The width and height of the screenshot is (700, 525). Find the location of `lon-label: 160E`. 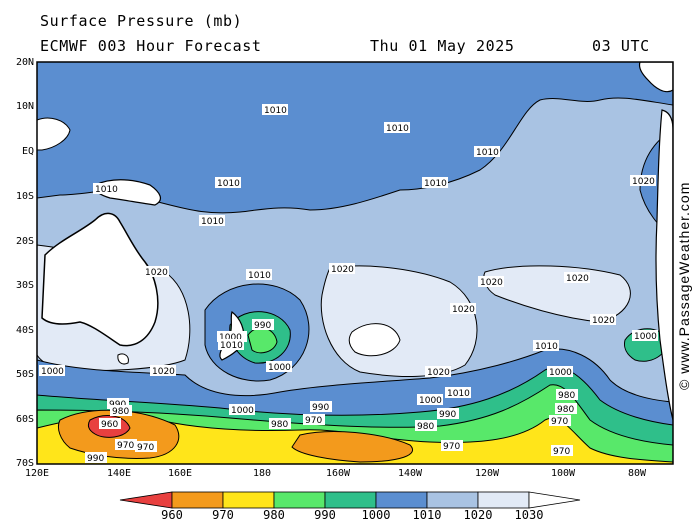

lon-label: 160E is located at coordinates (180, 473).